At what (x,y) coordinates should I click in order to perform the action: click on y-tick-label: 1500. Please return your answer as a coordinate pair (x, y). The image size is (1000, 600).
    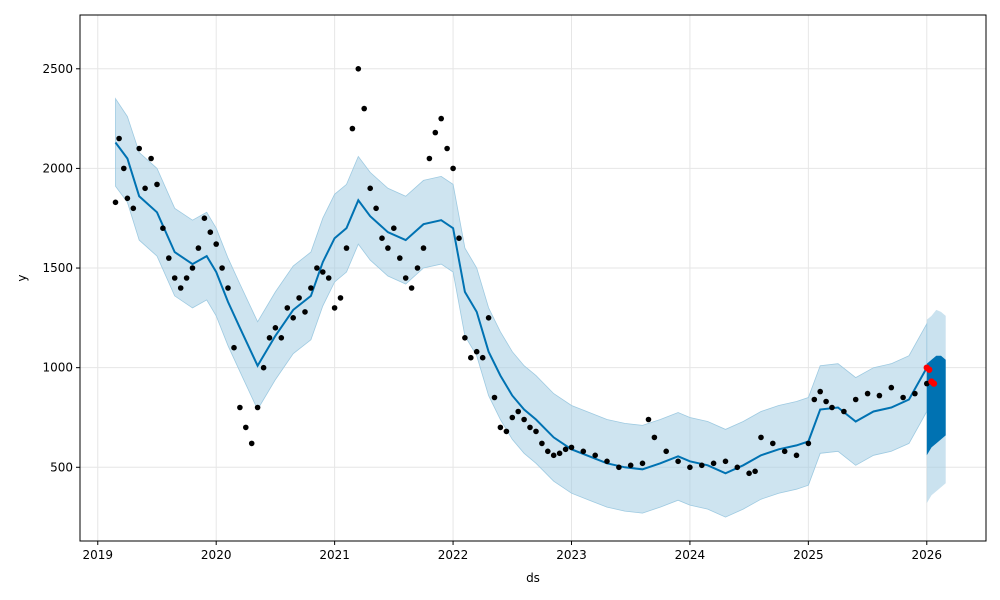
    Looking at the image, I should click on (57, 268).